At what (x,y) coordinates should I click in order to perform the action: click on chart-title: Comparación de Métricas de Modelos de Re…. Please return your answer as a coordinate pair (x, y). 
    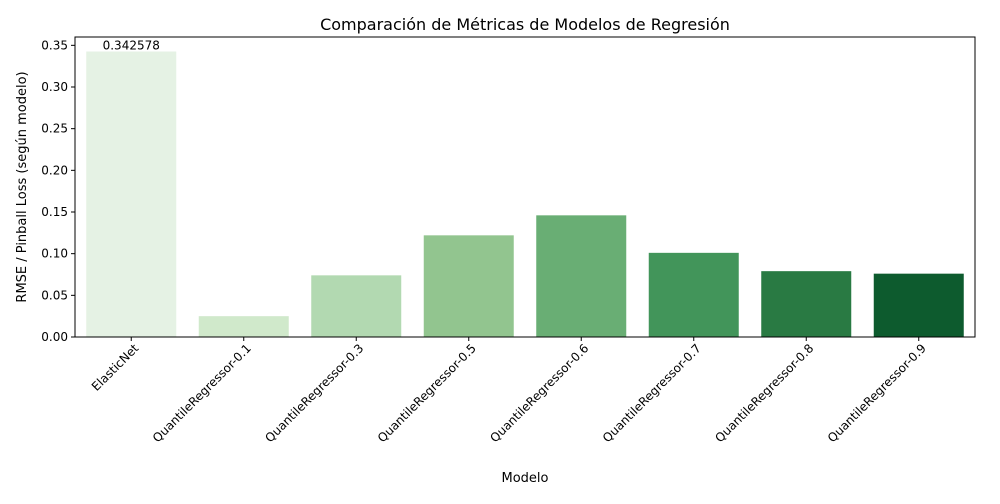
    Looking at the image, I should click on (525, 24).